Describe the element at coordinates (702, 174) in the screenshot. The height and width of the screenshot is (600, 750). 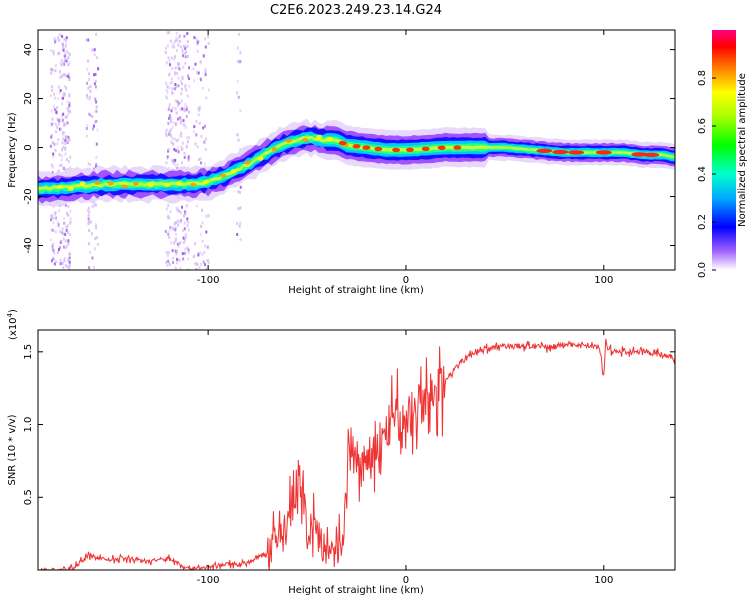
I see `colorbar-tick-label: 0.4` at that location.